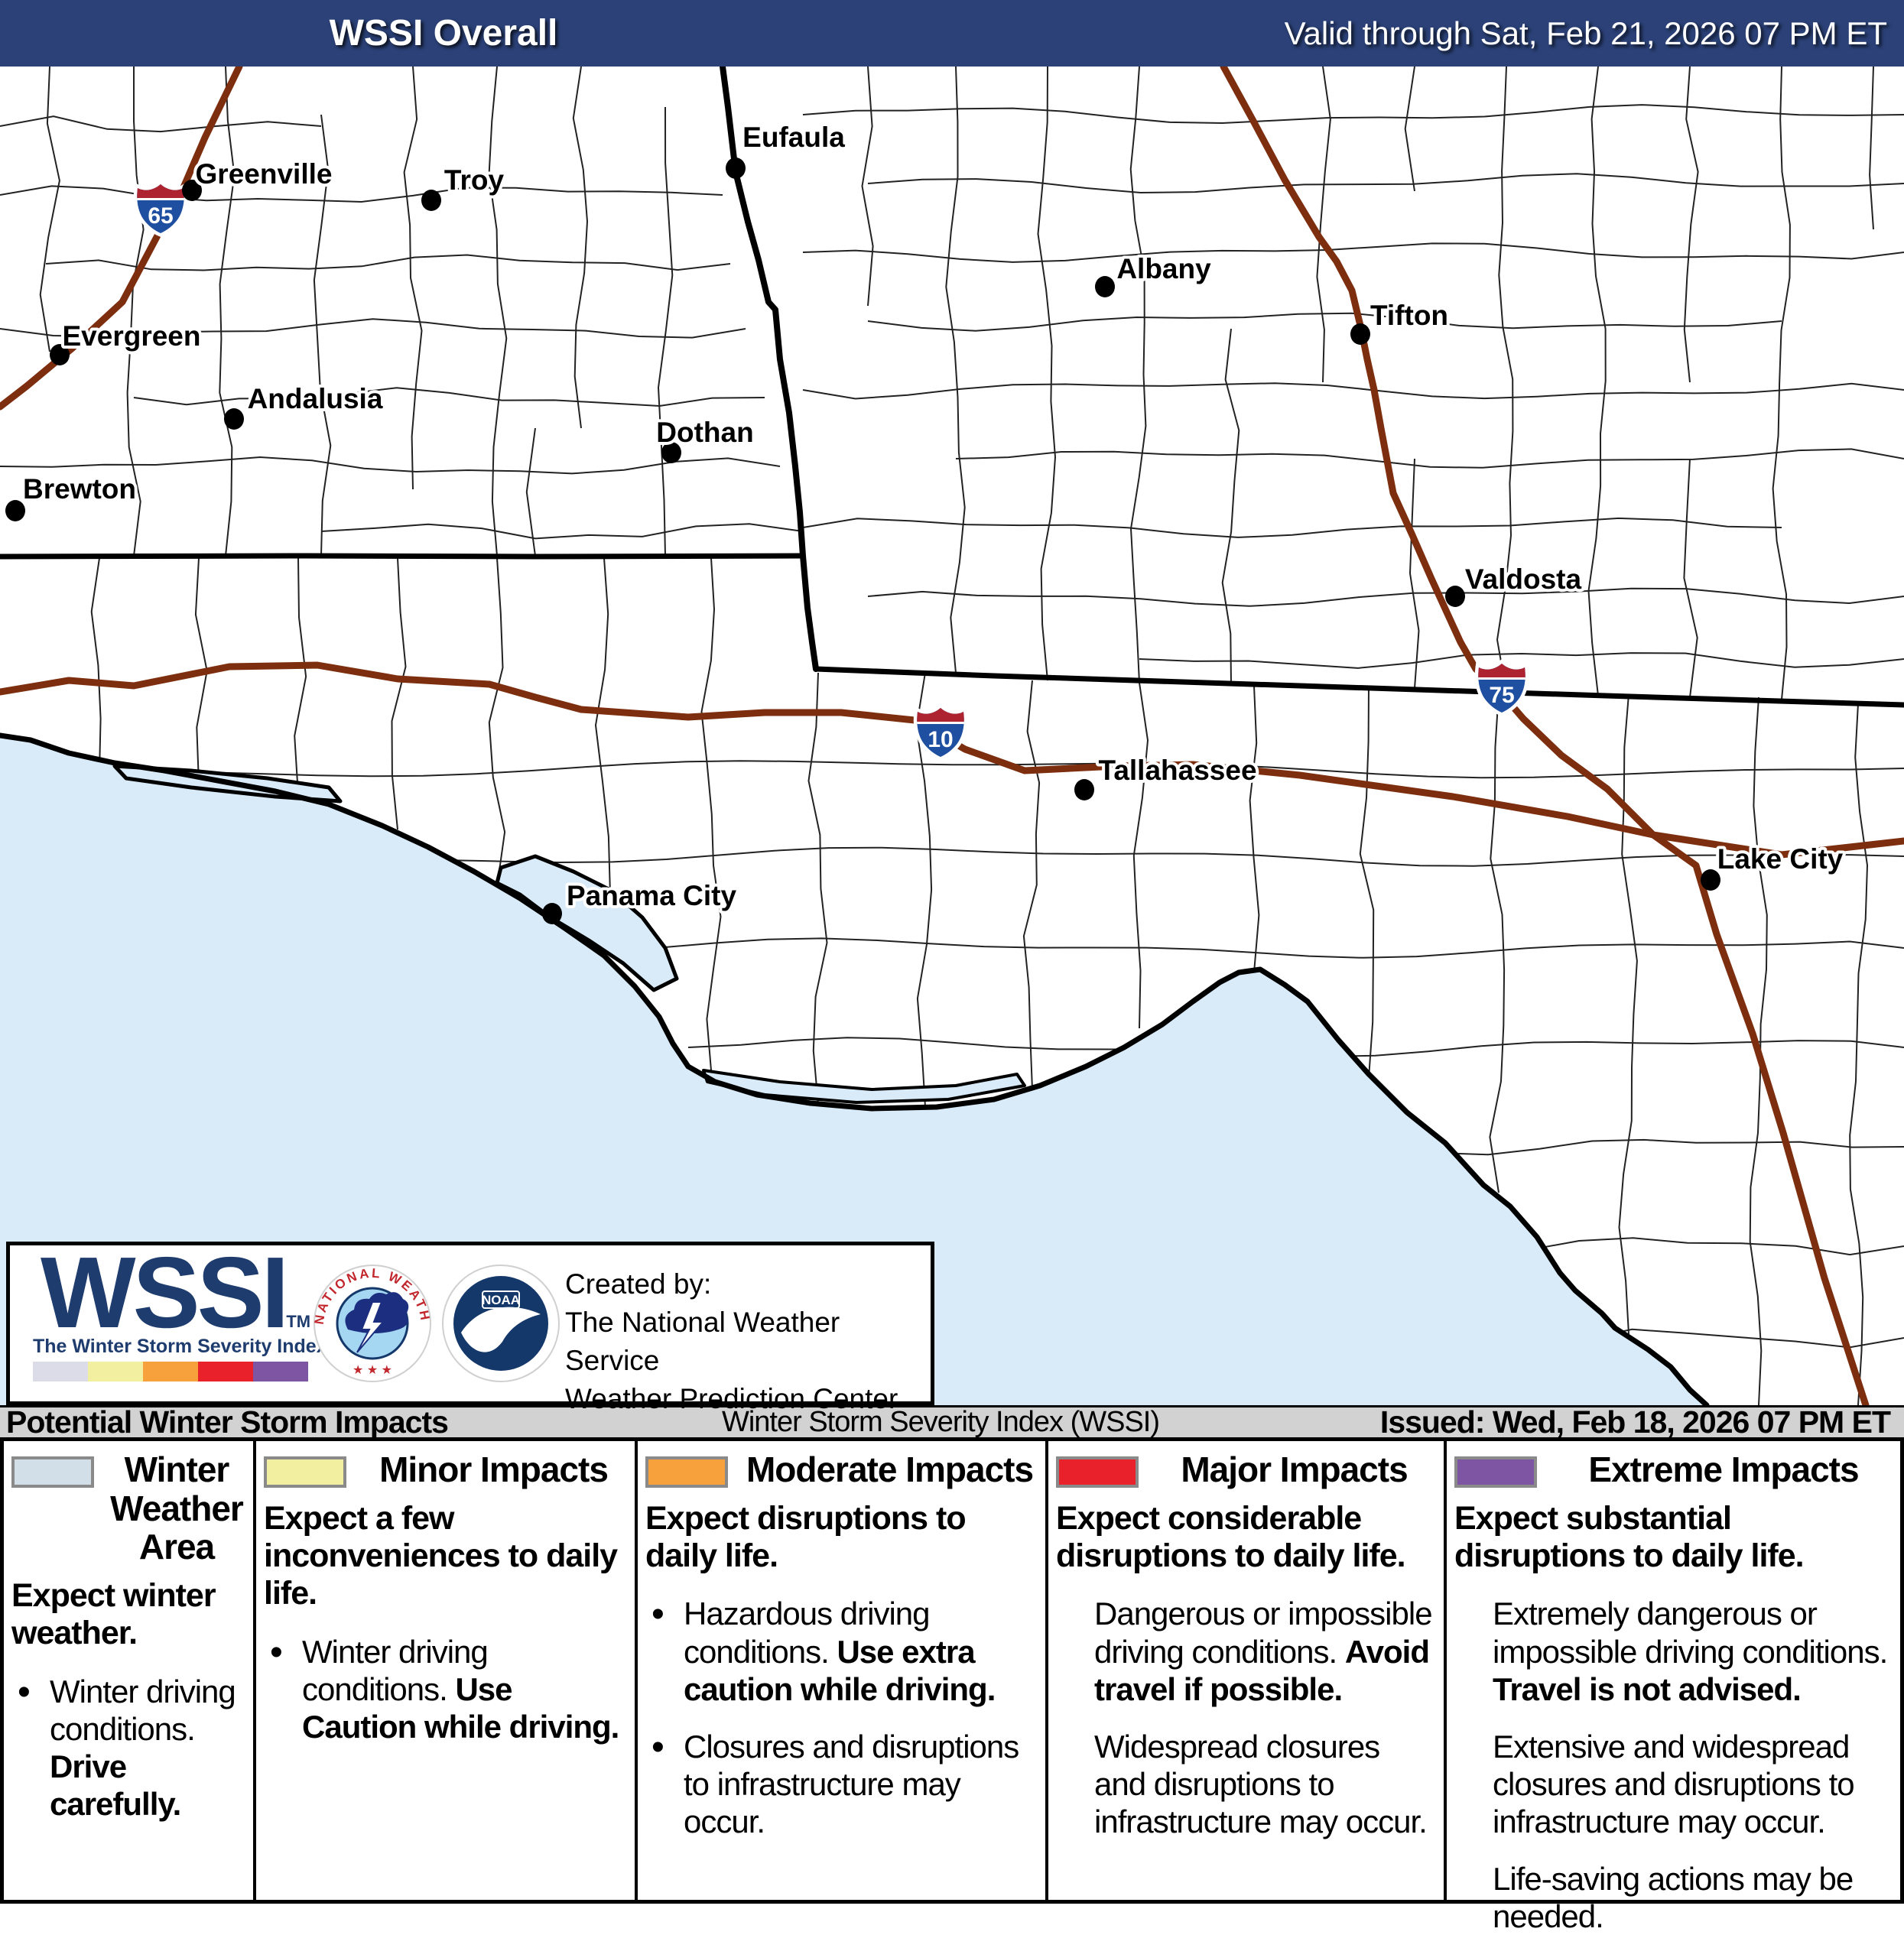  Describe the element at coordinates (806, 1537) in the screenshot. I see `moderate-impacts-summary: Expect disruptions to daily life.` at that location.